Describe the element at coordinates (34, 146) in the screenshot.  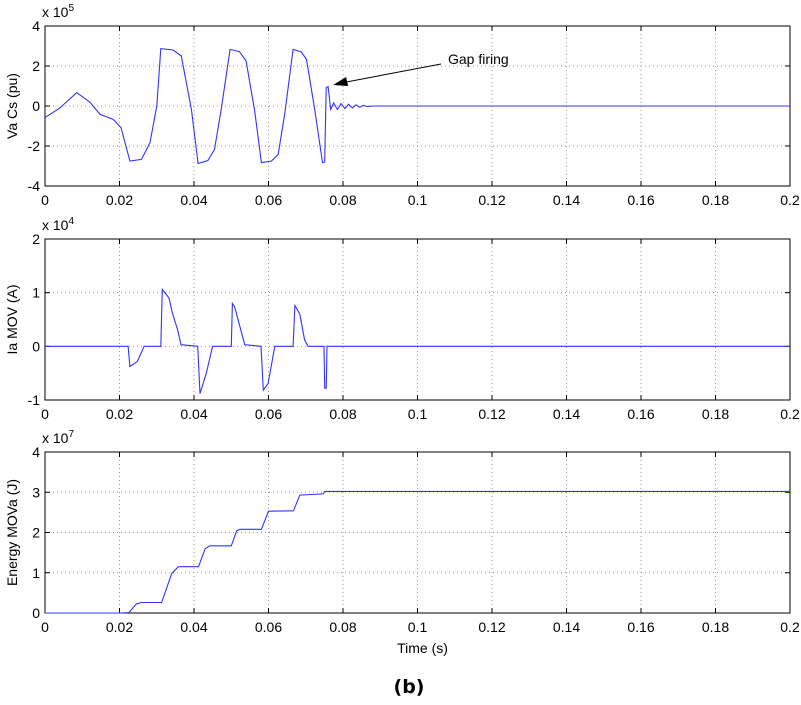
I see `y-tick-label: -2` at that location.